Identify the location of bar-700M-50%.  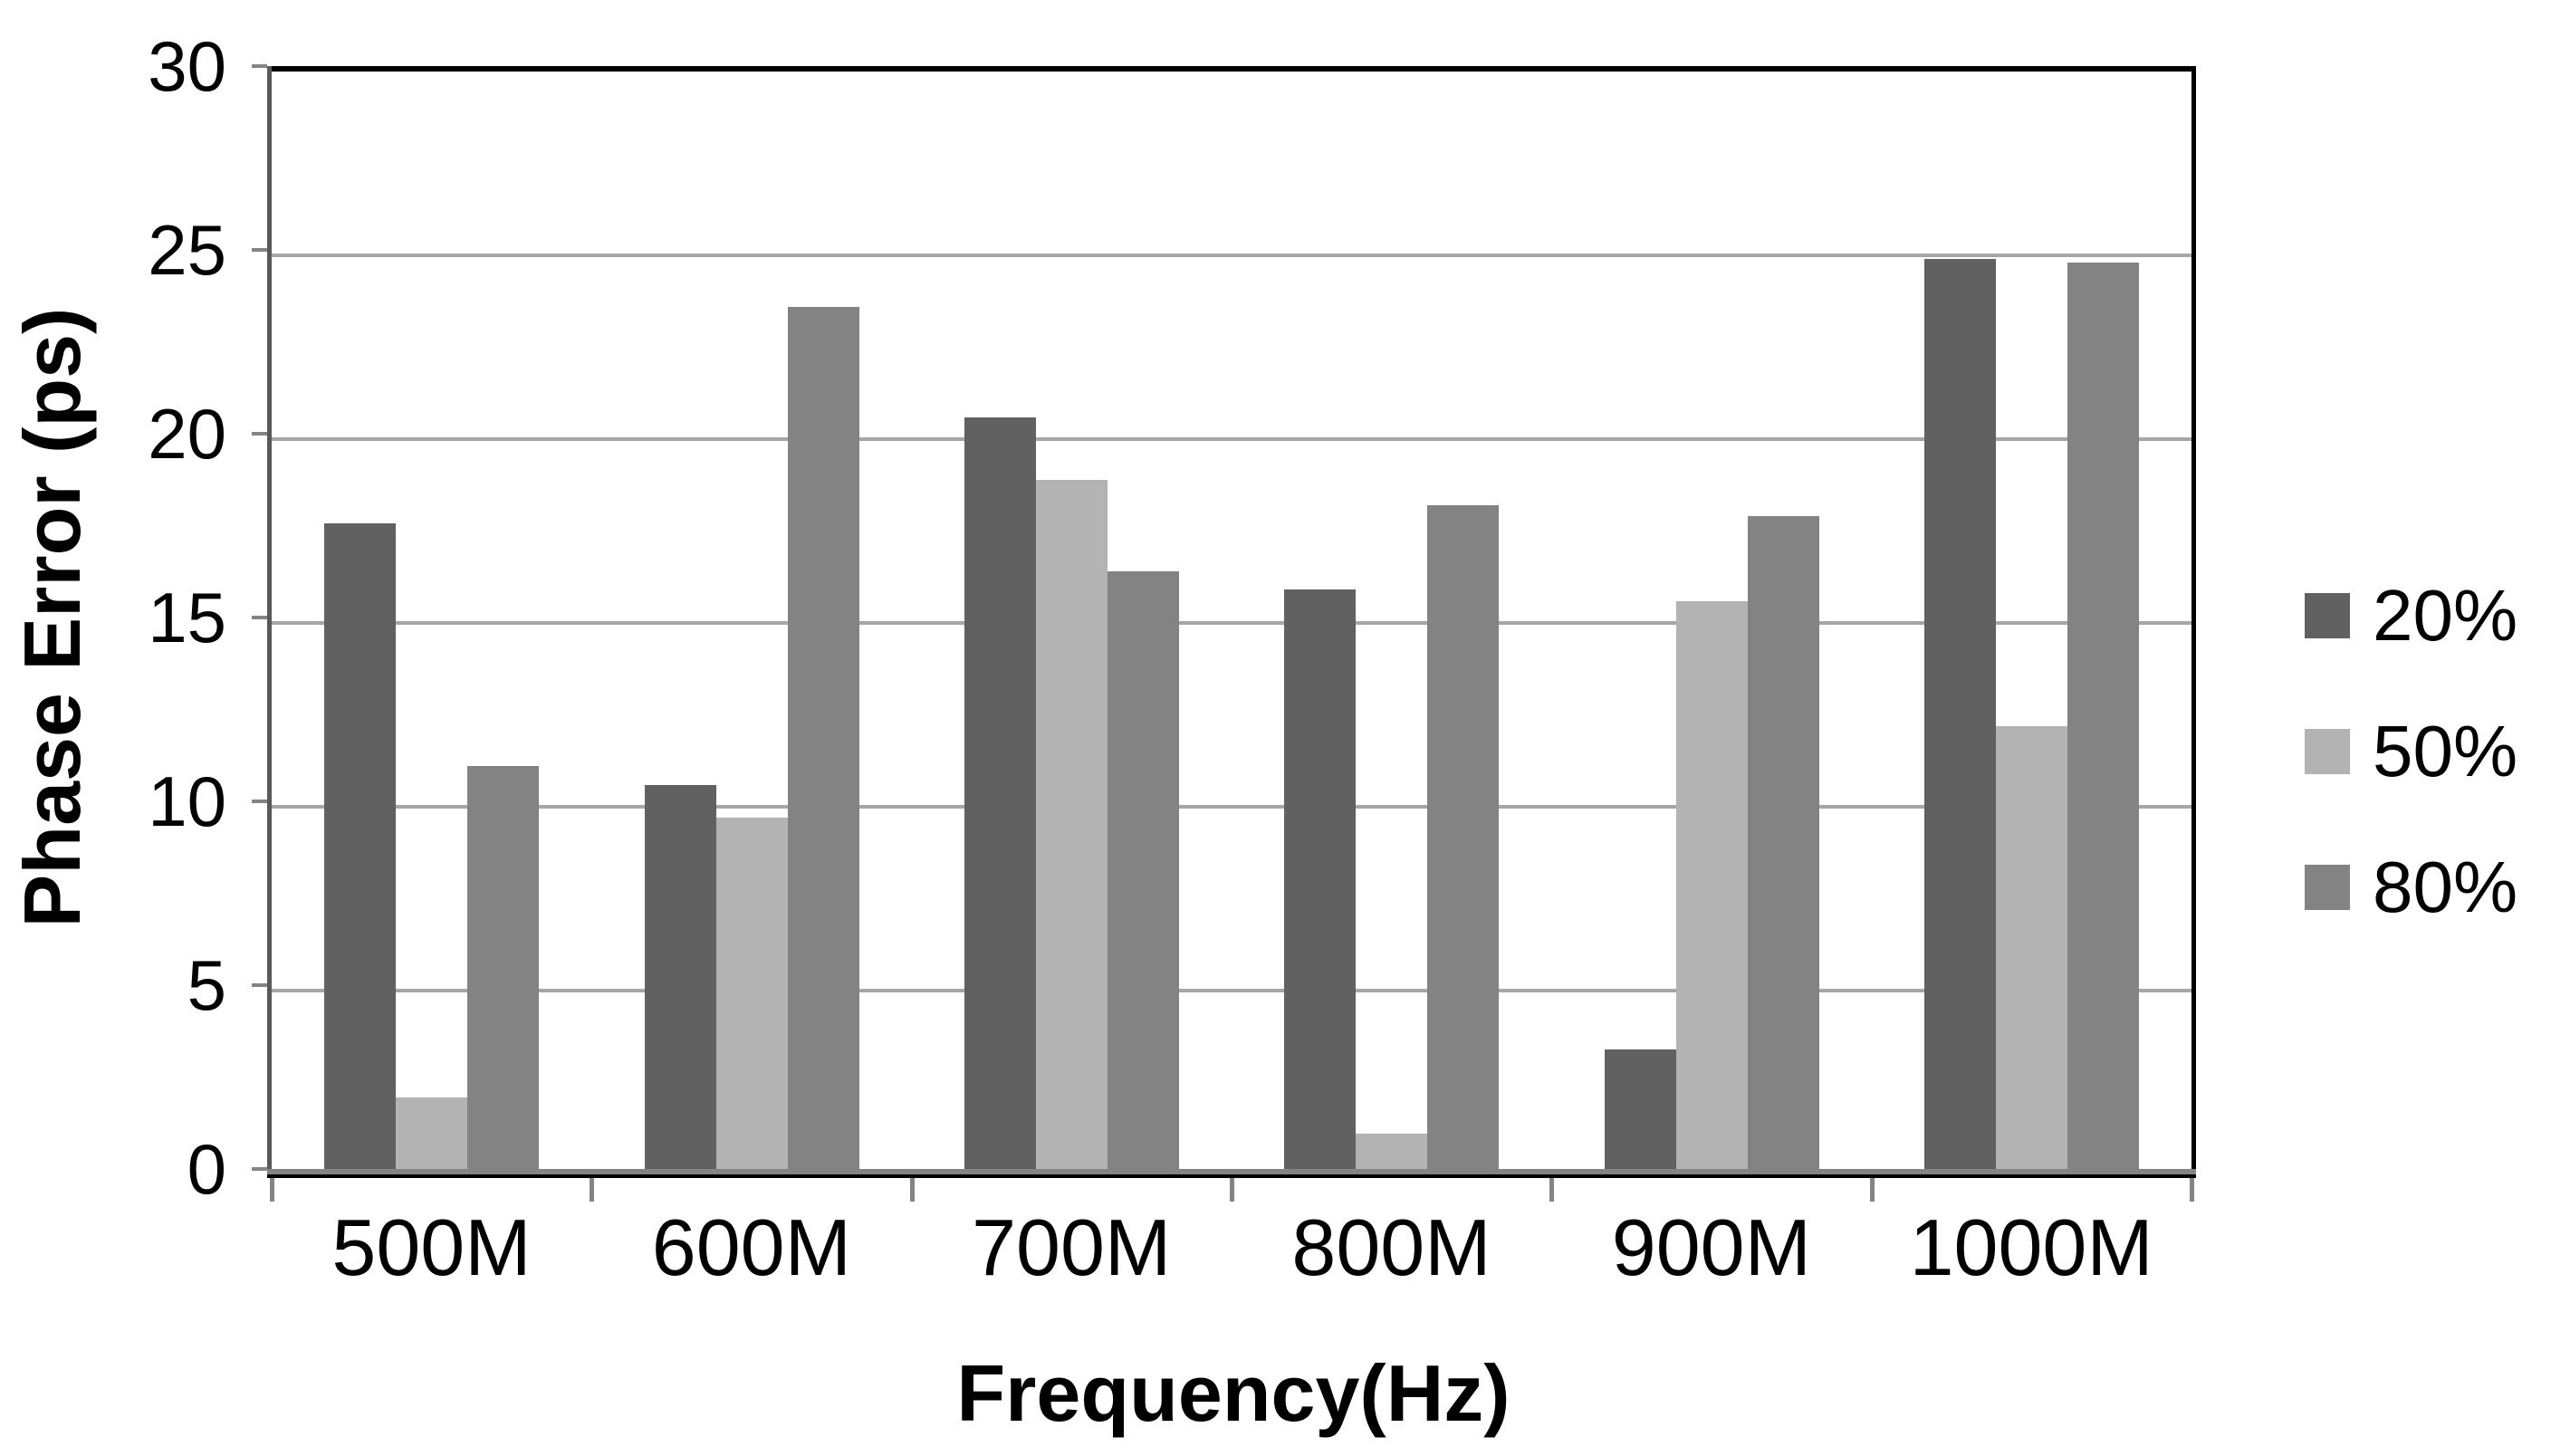
(1072, 827).